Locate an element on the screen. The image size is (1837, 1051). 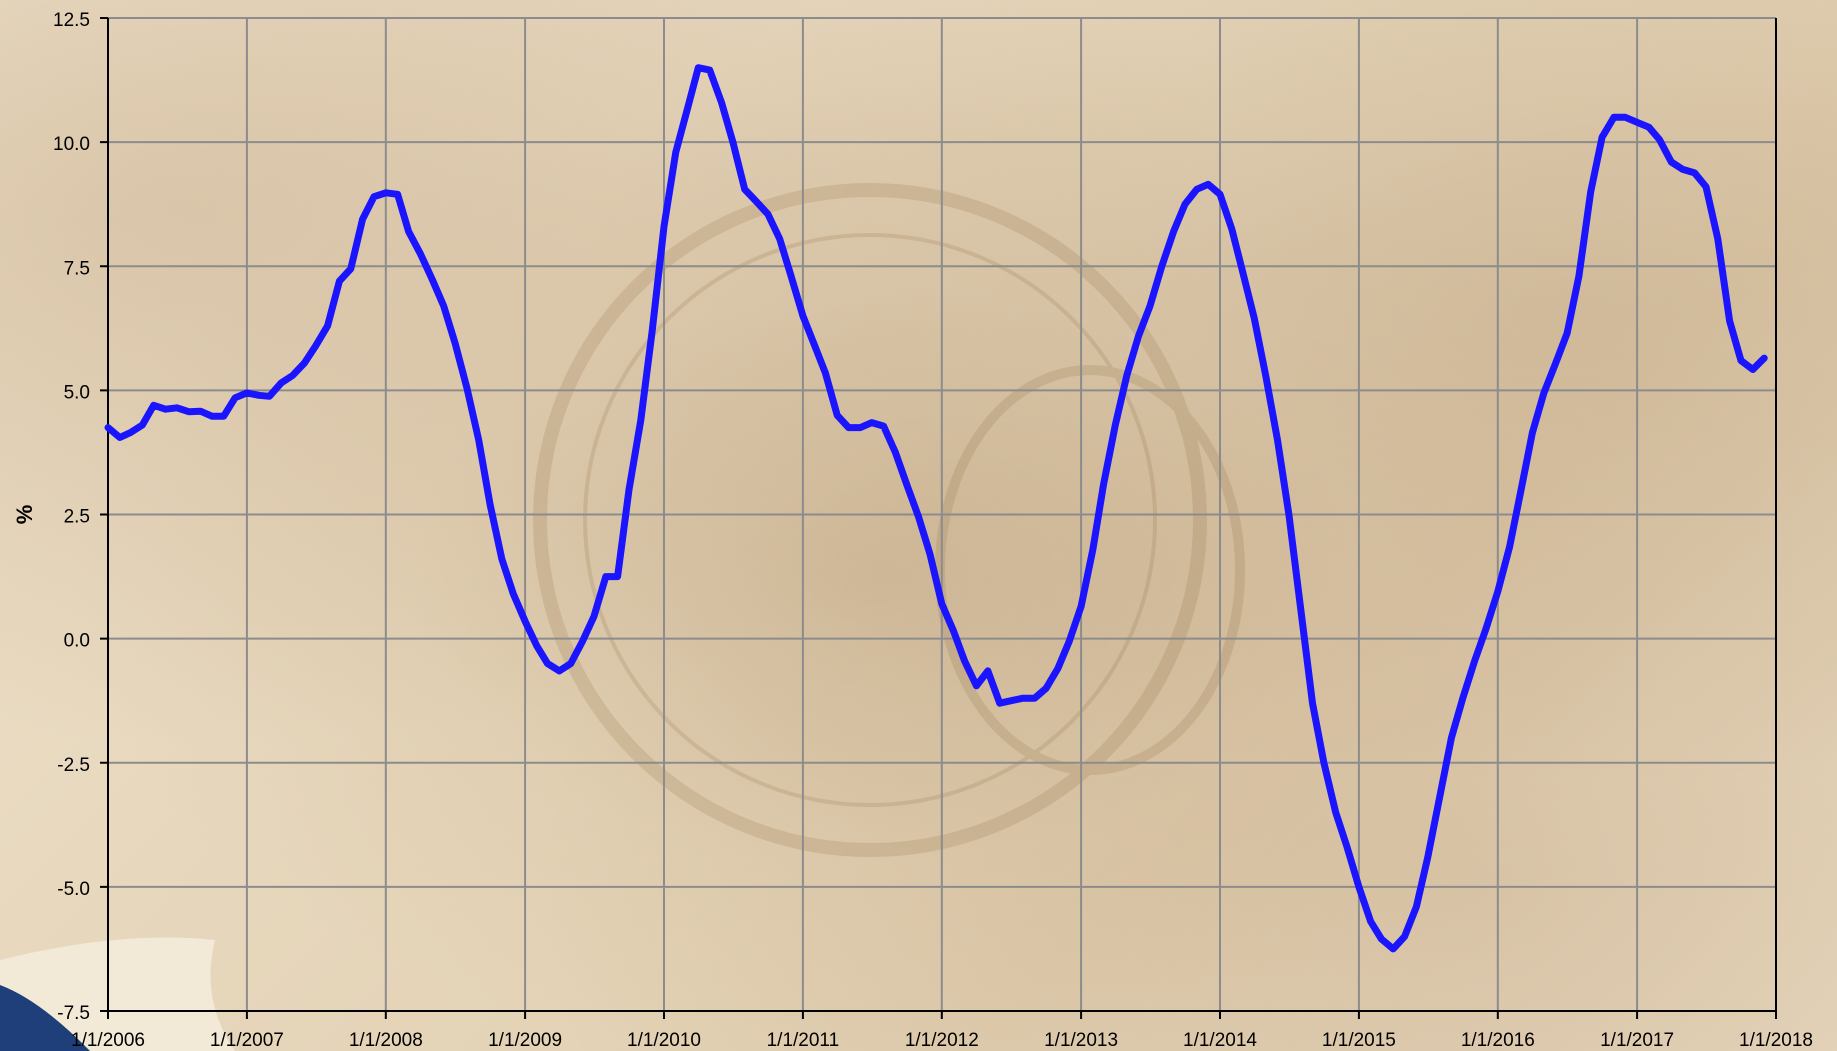
y-tick-label: 12.5 is located at coordinates (71, 20).